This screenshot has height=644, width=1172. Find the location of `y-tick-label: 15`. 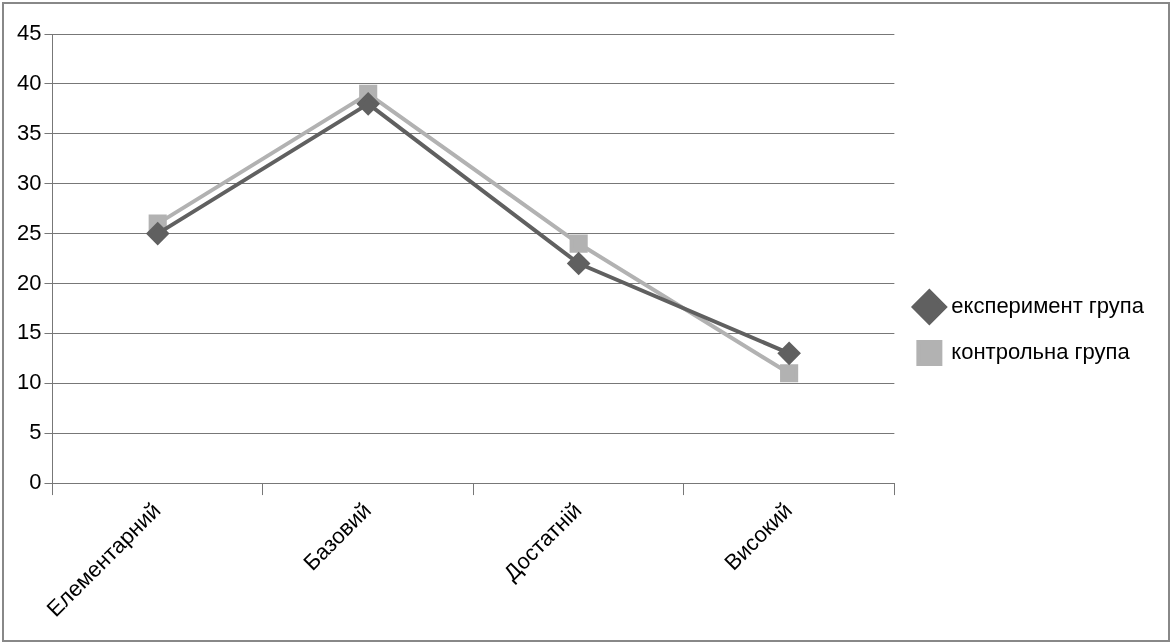

y-tick-label: 15 is located at coordinates (29, 332).